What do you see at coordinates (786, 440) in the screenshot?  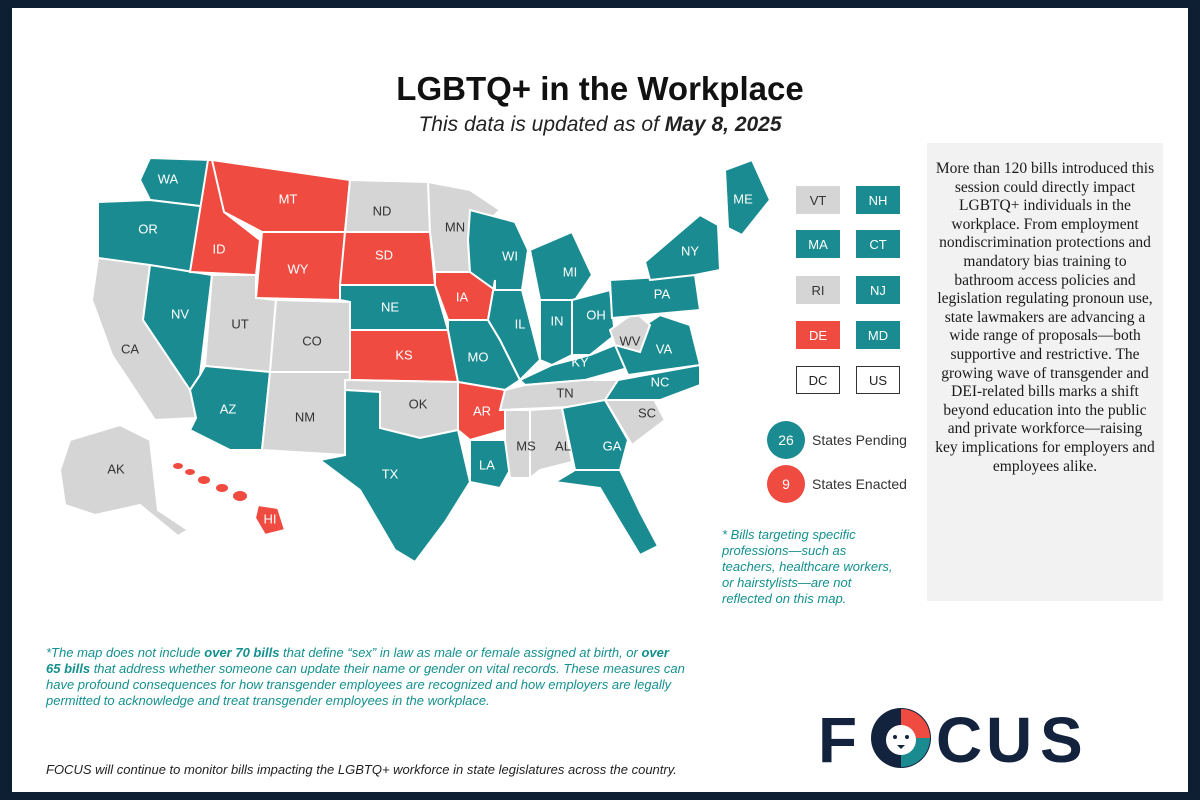 I see `legend-count-pending: 26` at bounding box center [786, 440].